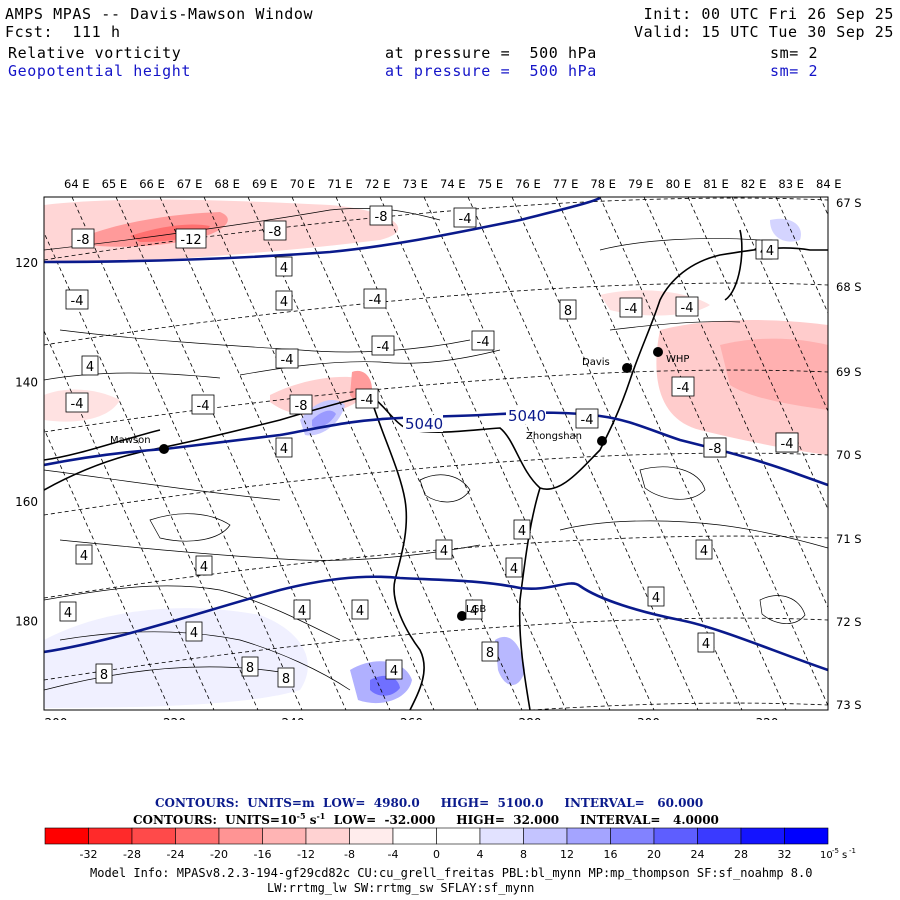 The height and width of the screenshot is (900, 900). I want to click on right-latitude-label: 68 S, so click(849, 287).